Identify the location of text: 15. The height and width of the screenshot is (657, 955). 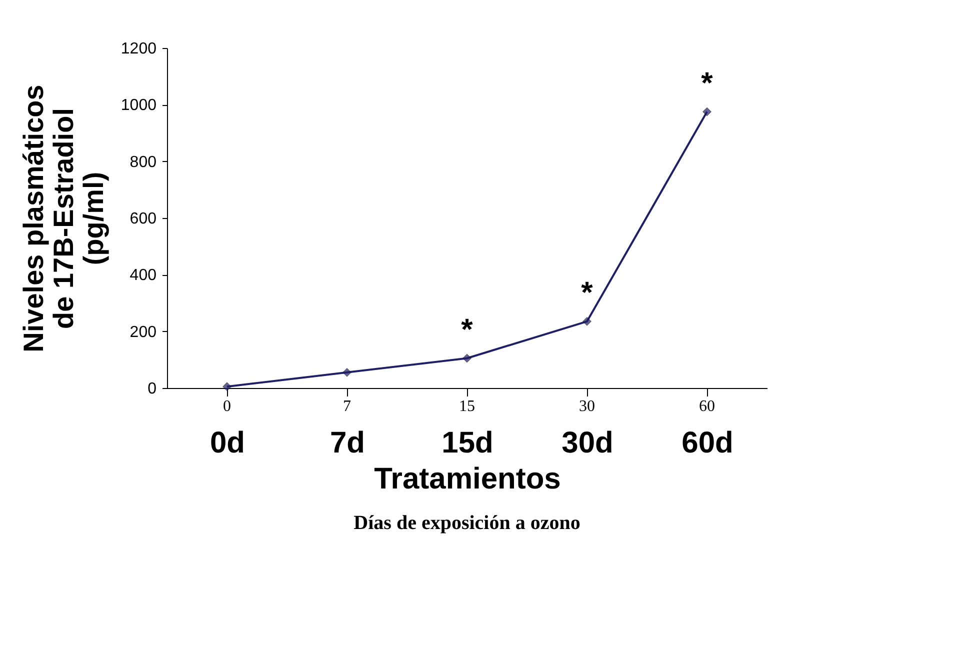
(467, 406).